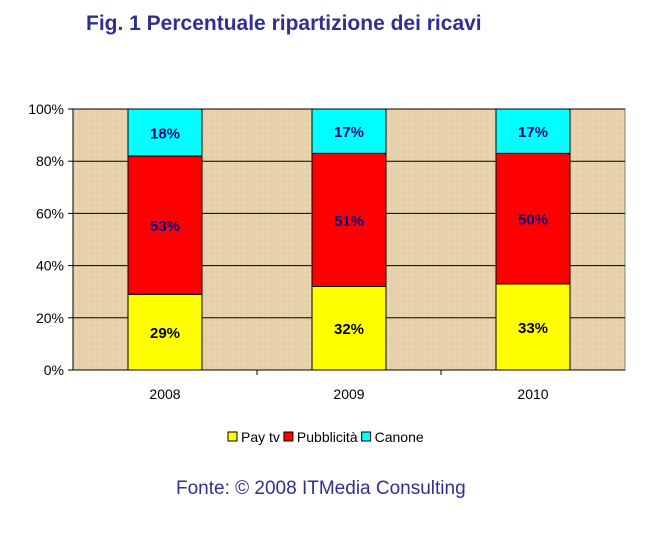 Image resolution: width=650 pixels, height=533 pixels. I want to click on y-tick-label: 80%, so click(50, 161).